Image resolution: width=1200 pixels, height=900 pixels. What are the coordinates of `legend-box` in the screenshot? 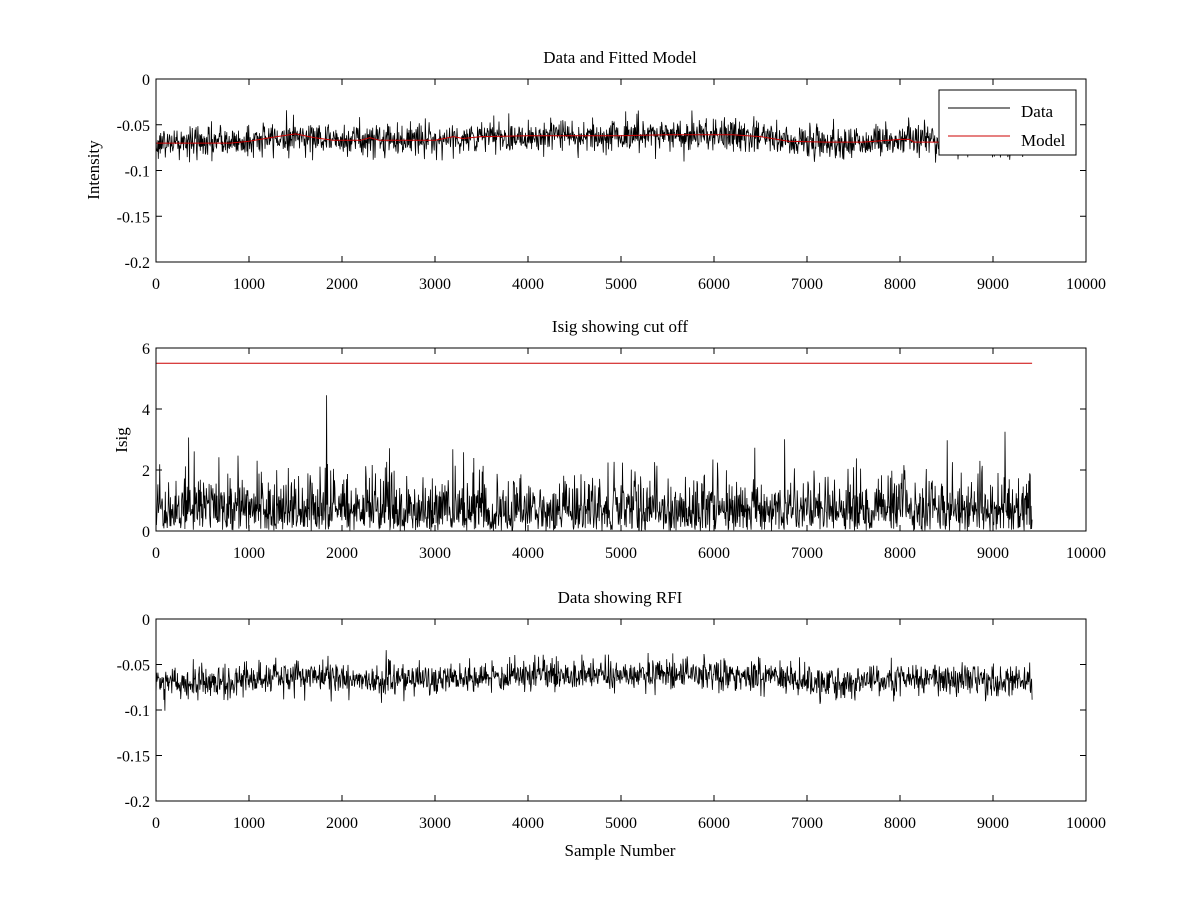 It's located at (1007, 122).